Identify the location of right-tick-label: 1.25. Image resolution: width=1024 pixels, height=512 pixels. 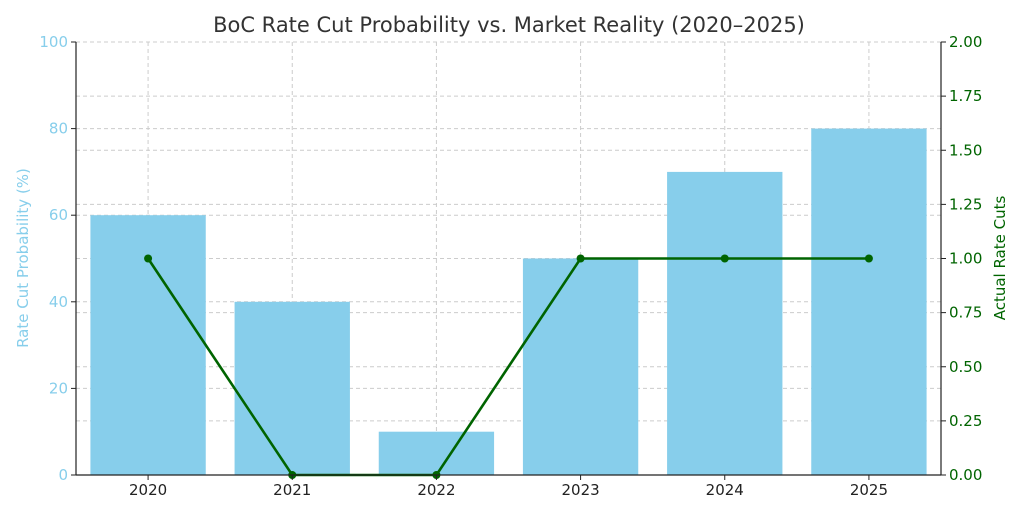
(965, 204).